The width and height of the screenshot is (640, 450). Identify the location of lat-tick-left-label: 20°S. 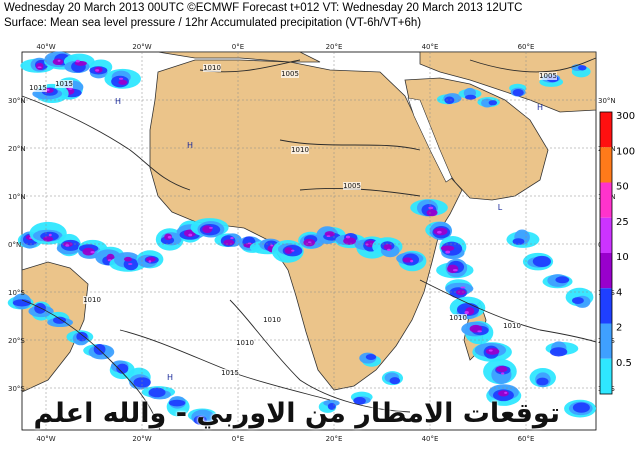
(16, 341).